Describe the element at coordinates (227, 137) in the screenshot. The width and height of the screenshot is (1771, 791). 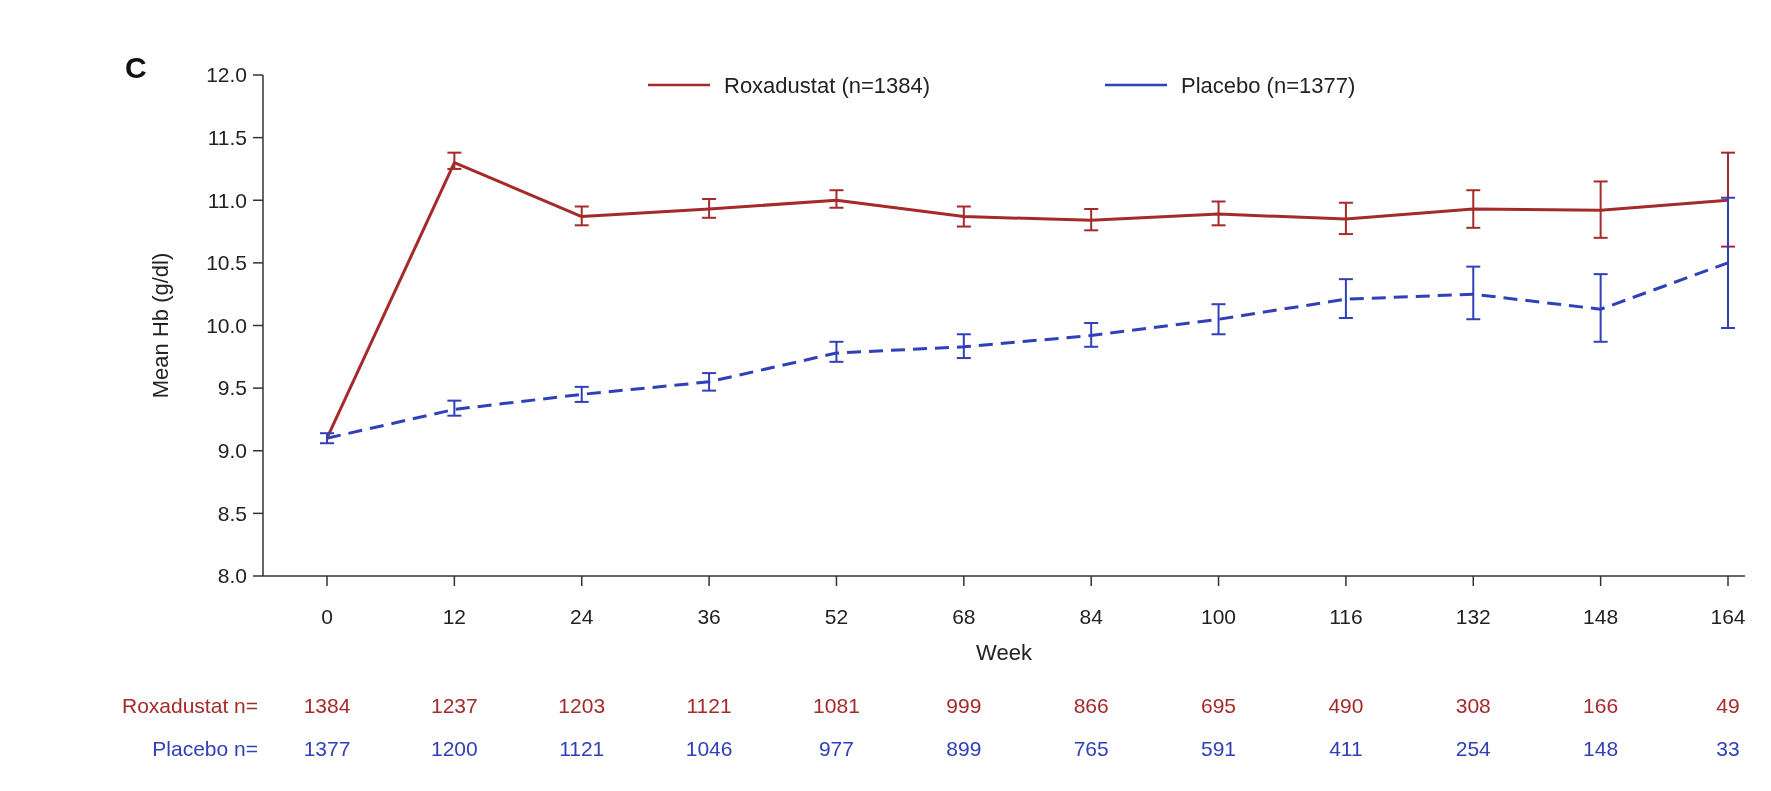
I see `y-tick-label: 11.5` at that location.